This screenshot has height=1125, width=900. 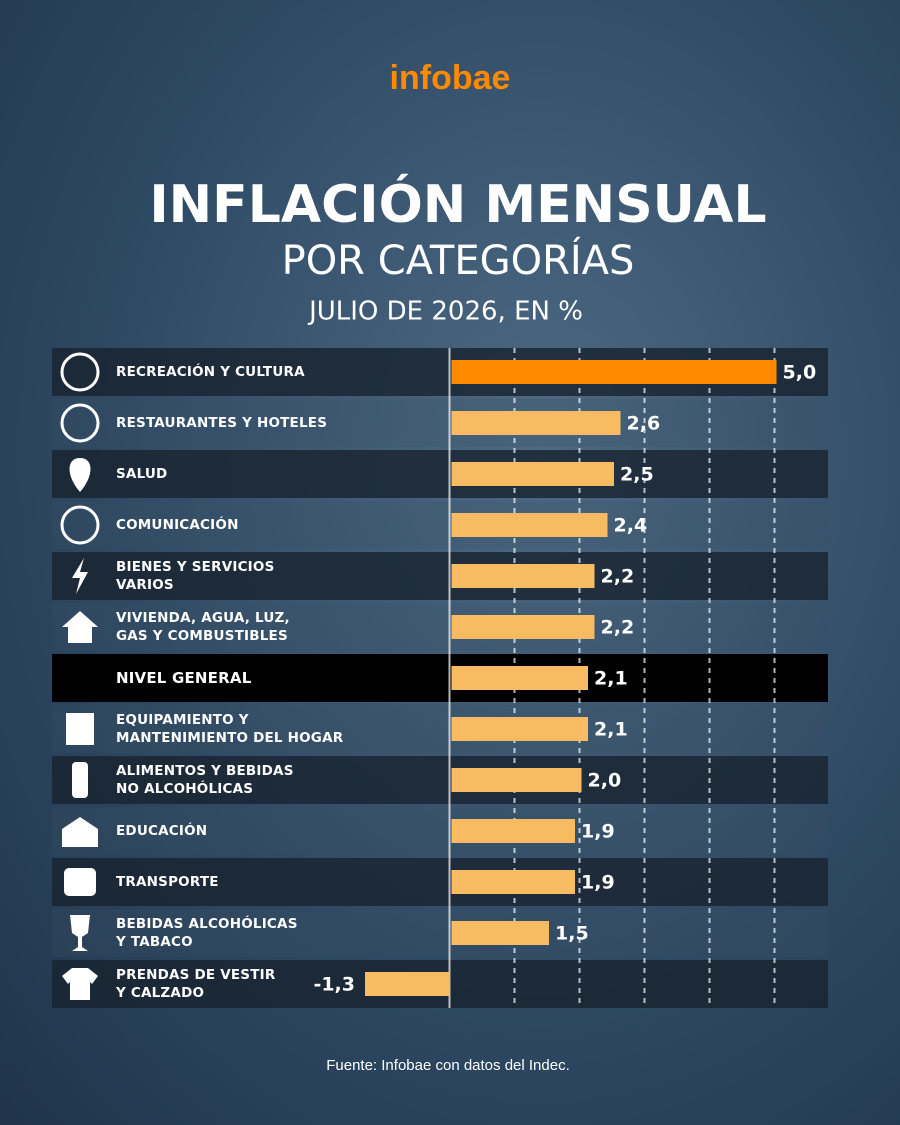 What do you see at coordinates (448, 1065) in the screenshot?
I see `source: Fuente: Infobae con datos del Indec.` at bounding box center [448, 1065].